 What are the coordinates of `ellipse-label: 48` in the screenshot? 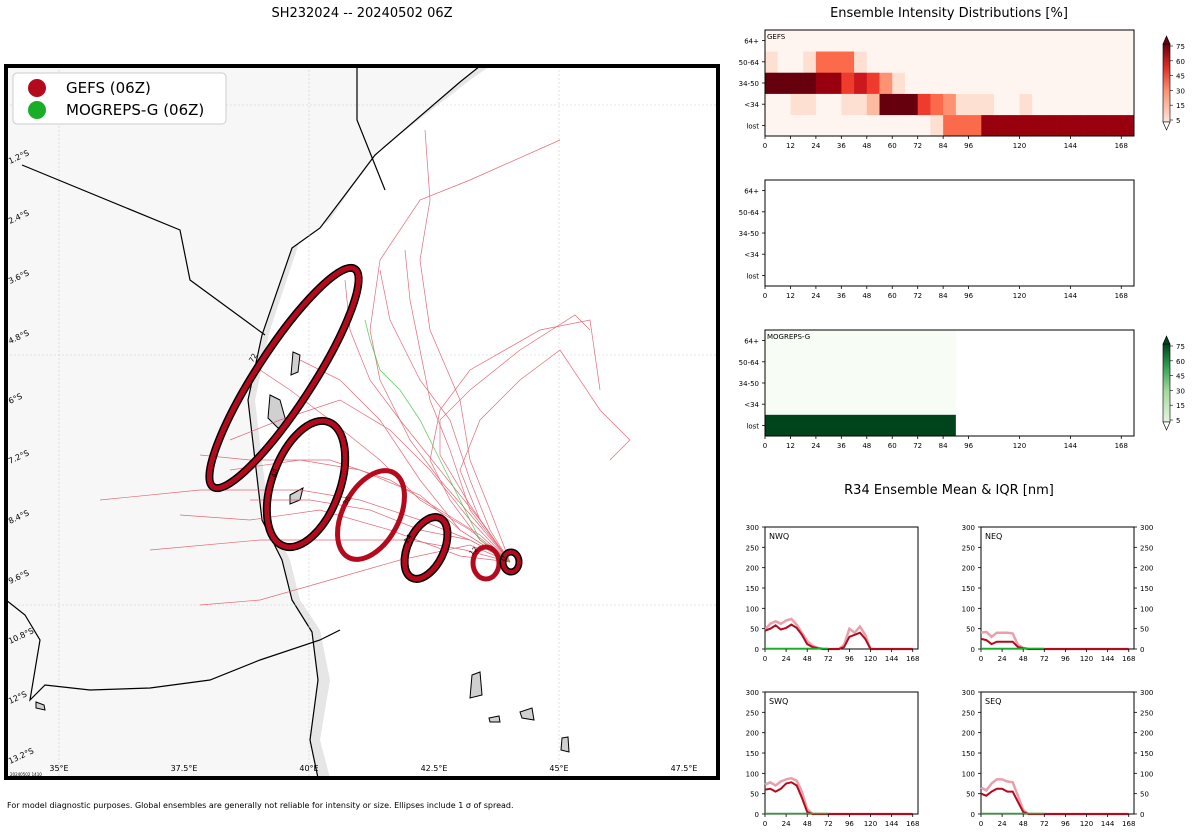 It's located at (275, 473).